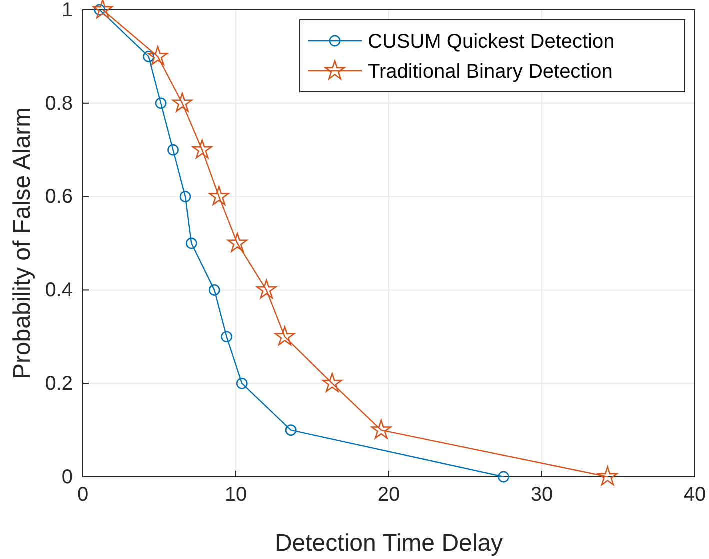  I want to click on x-tick-label: 40, so click(695, 495).